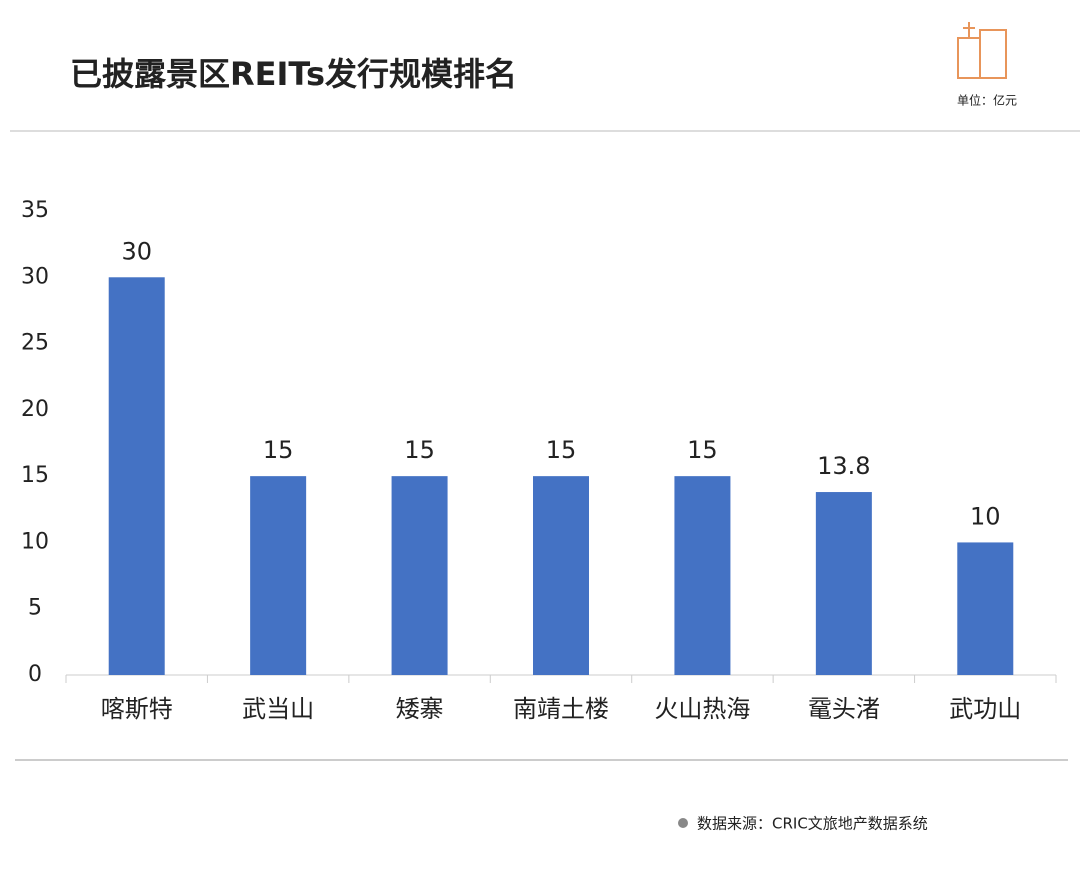 This screenshot has width=1080, height=887. I want to click on y-tick-label: 0, so click(35, 674).